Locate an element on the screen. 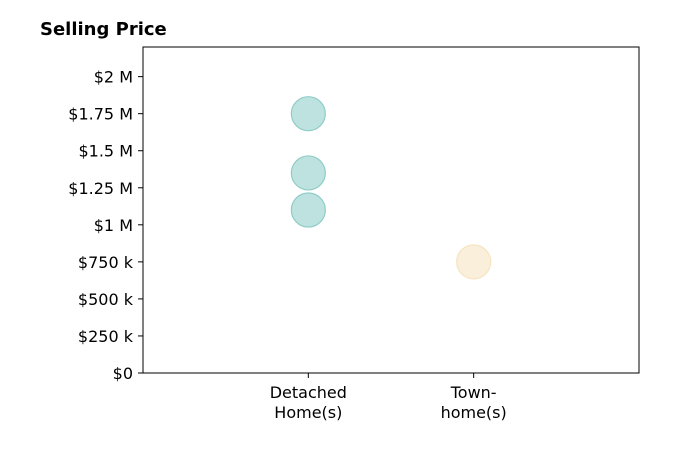 The image size is (679, 462). y-tick-label: $750 k is located at coordinates (106, 262).